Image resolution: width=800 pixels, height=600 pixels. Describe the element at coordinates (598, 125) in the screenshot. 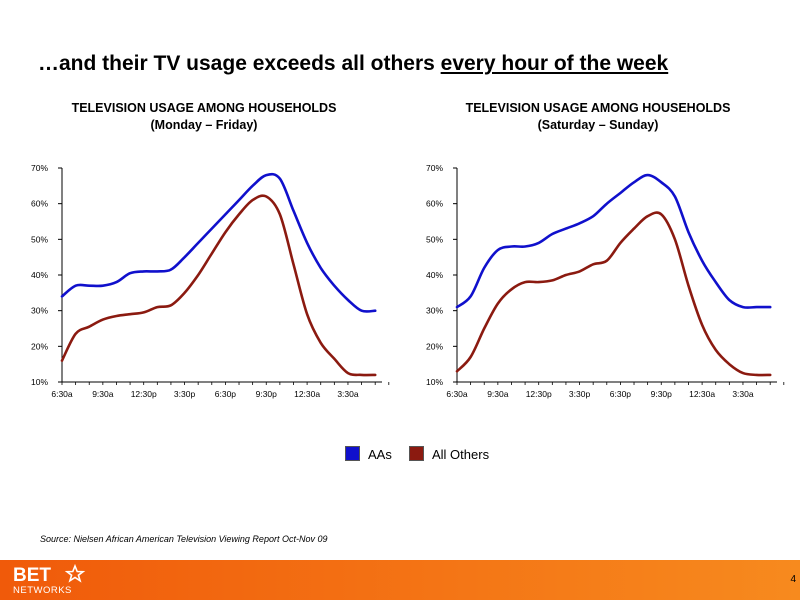

I see `chart-subtitle-weekend: (Saturday – Sunday)` at that location.